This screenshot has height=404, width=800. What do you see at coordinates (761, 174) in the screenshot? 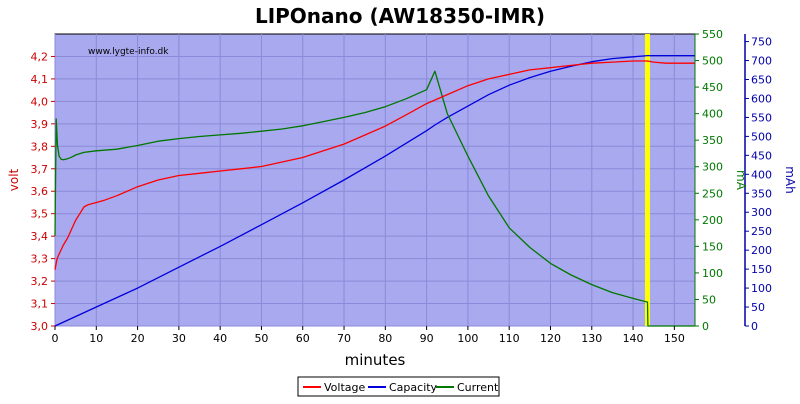
I see `mah-tick-label-8: 400` at bounding box center [761, 174].